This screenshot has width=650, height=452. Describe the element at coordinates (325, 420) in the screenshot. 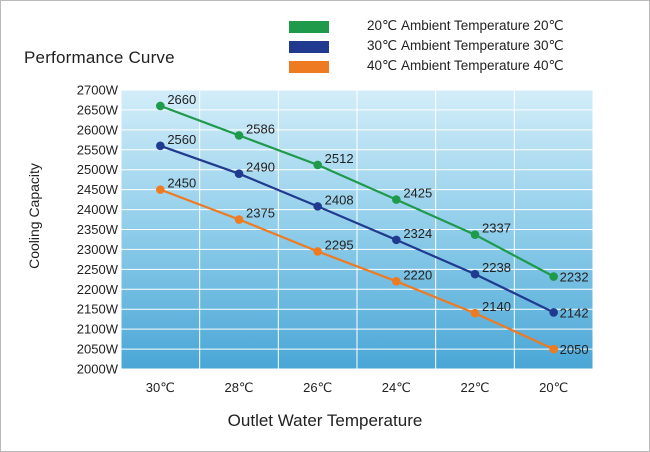

I see `x-axis-label: Outlet Water Temperature` at that location.